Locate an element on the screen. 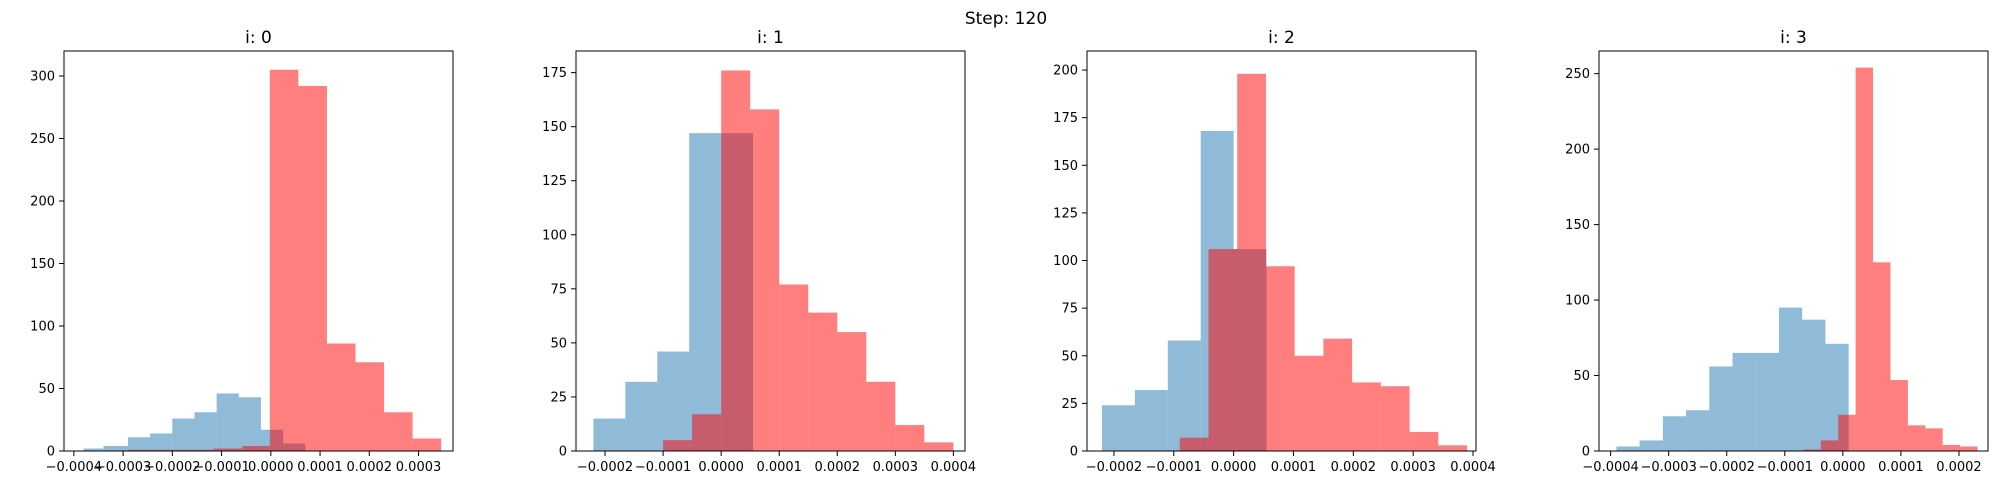 The width and height of the screenshot is (2000, 500). y-tick-label: 25 is located at coordinates (558, 397).